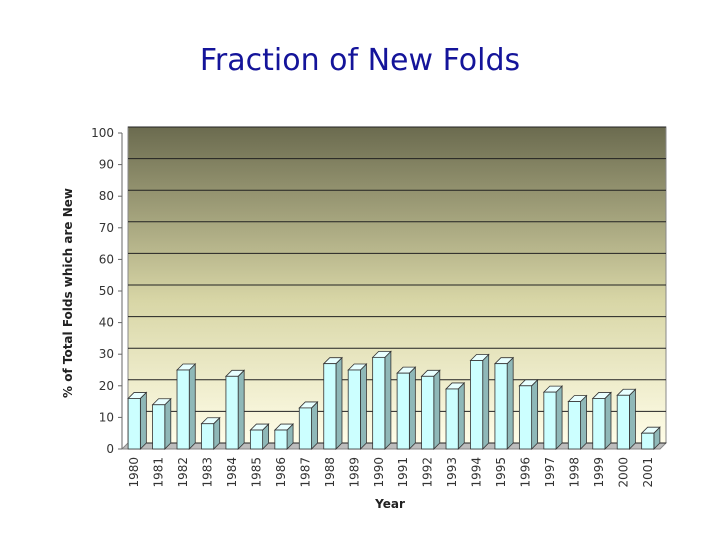  I want to click on y-axis-label: % of Total Folds which are New, so click(68, 293).